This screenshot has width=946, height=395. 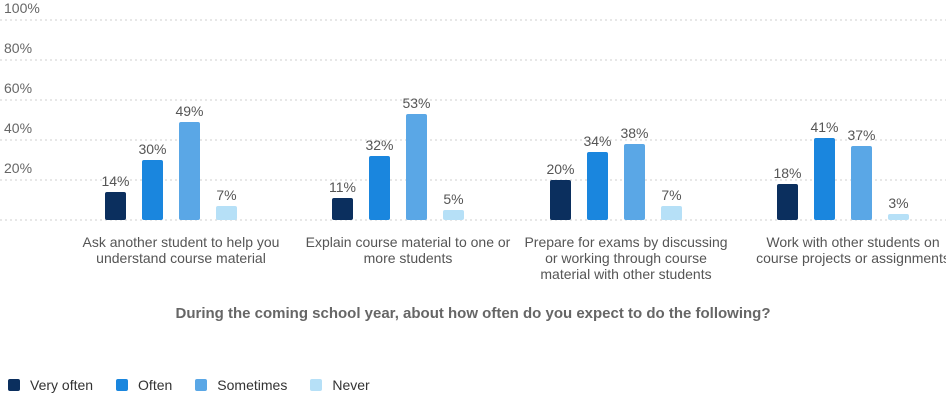 I want to click on legend-item: Very often, so click(x=50, y=385).